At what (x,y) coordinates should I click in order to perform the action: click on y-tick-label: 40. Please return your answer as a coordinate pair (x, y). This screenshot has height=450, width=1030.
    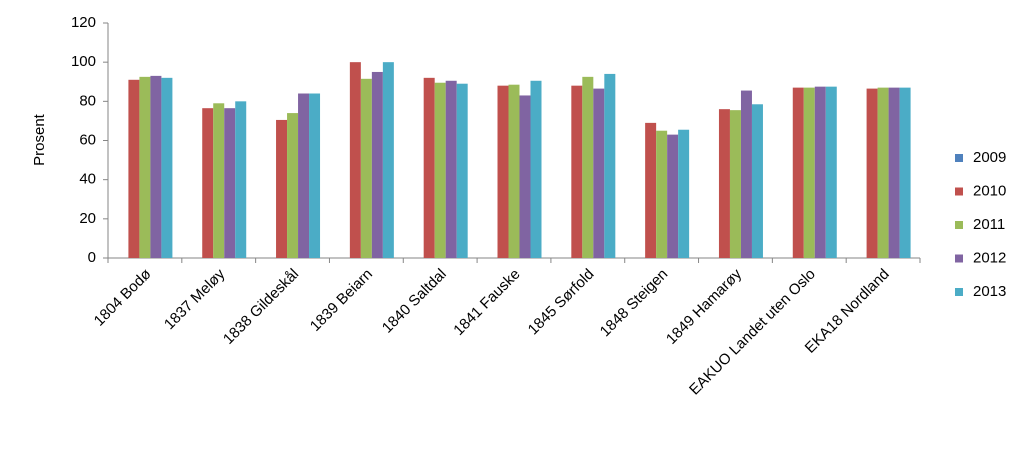
    Looking at the image, I should click on (87, 179).